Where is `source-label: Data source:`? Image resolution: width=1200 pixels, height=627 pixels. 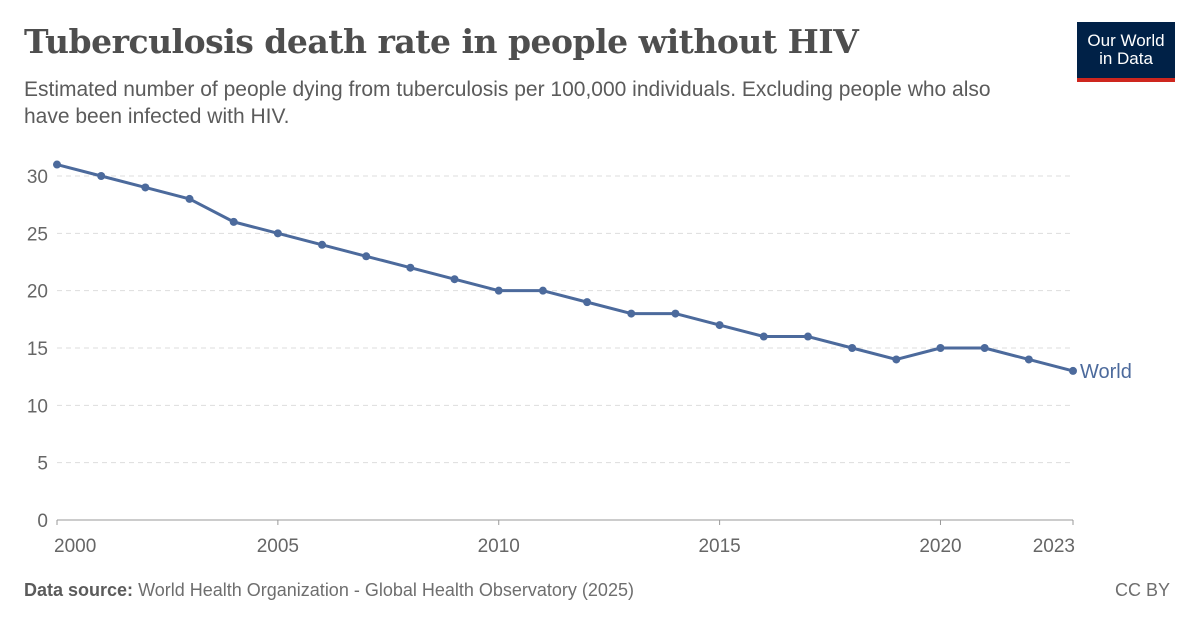
source-label: Data source: is located at coordinates (79, 590).